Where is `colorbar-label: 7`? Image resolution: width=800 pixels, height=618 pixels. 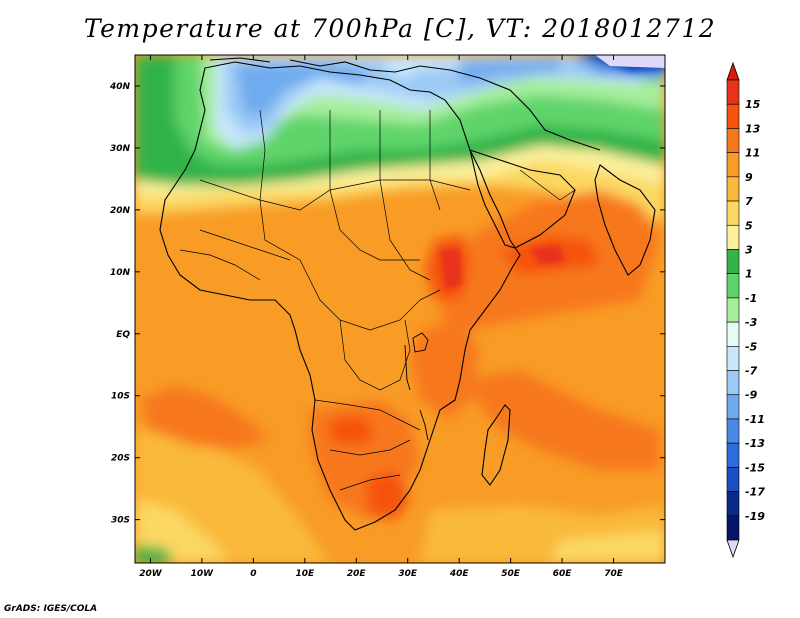 colorbar-label: 7 is located at coordinates (749, 201).